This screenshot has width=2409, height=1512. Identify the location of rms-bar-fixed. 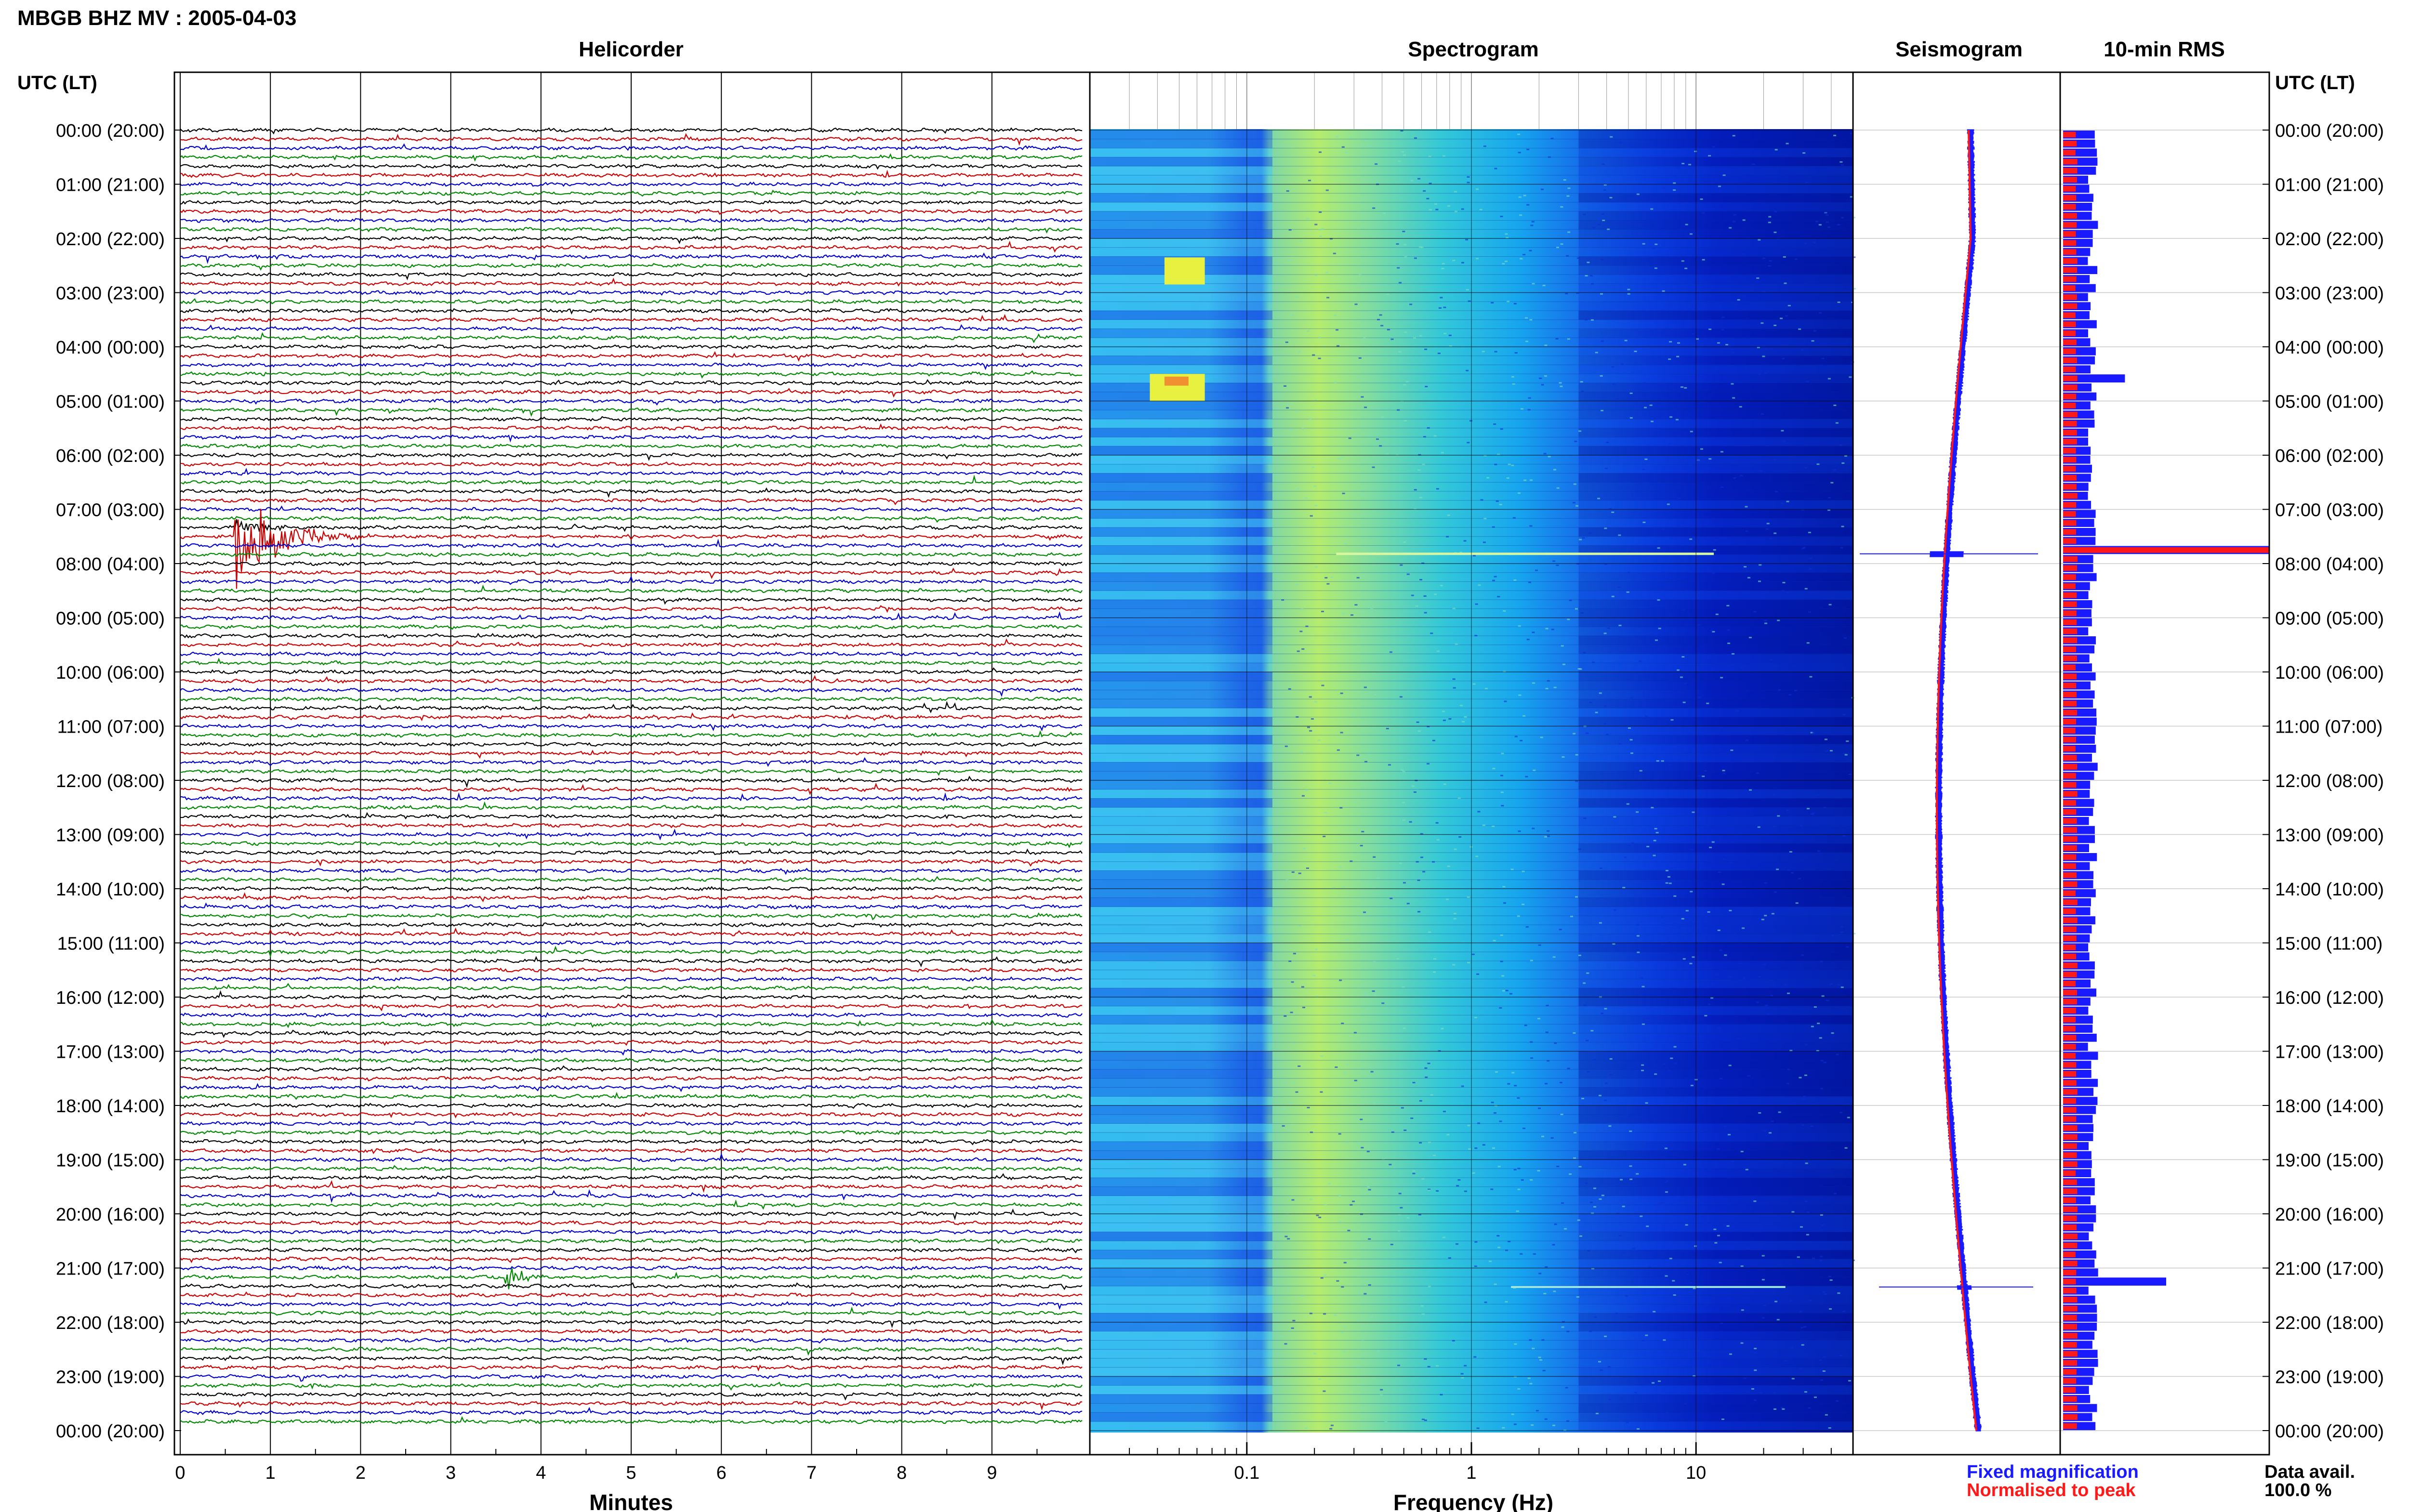
(2114, 1281).